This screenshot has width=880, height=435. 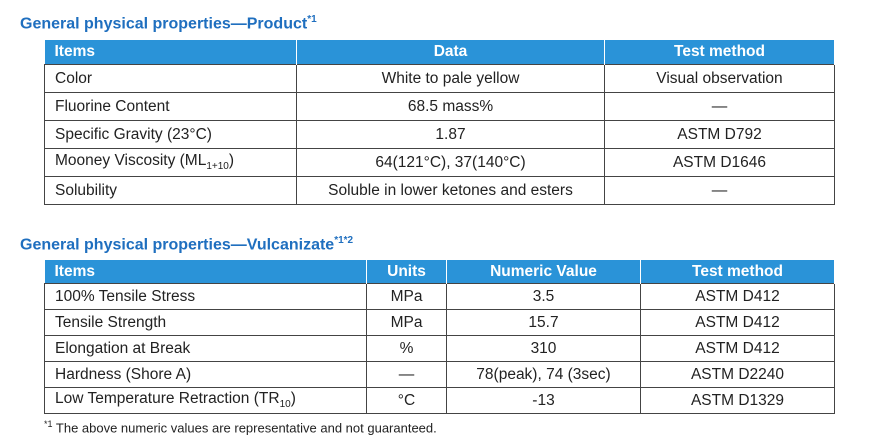 I want to click on table-cell: ASTM D792, so click(x=719, y=134).